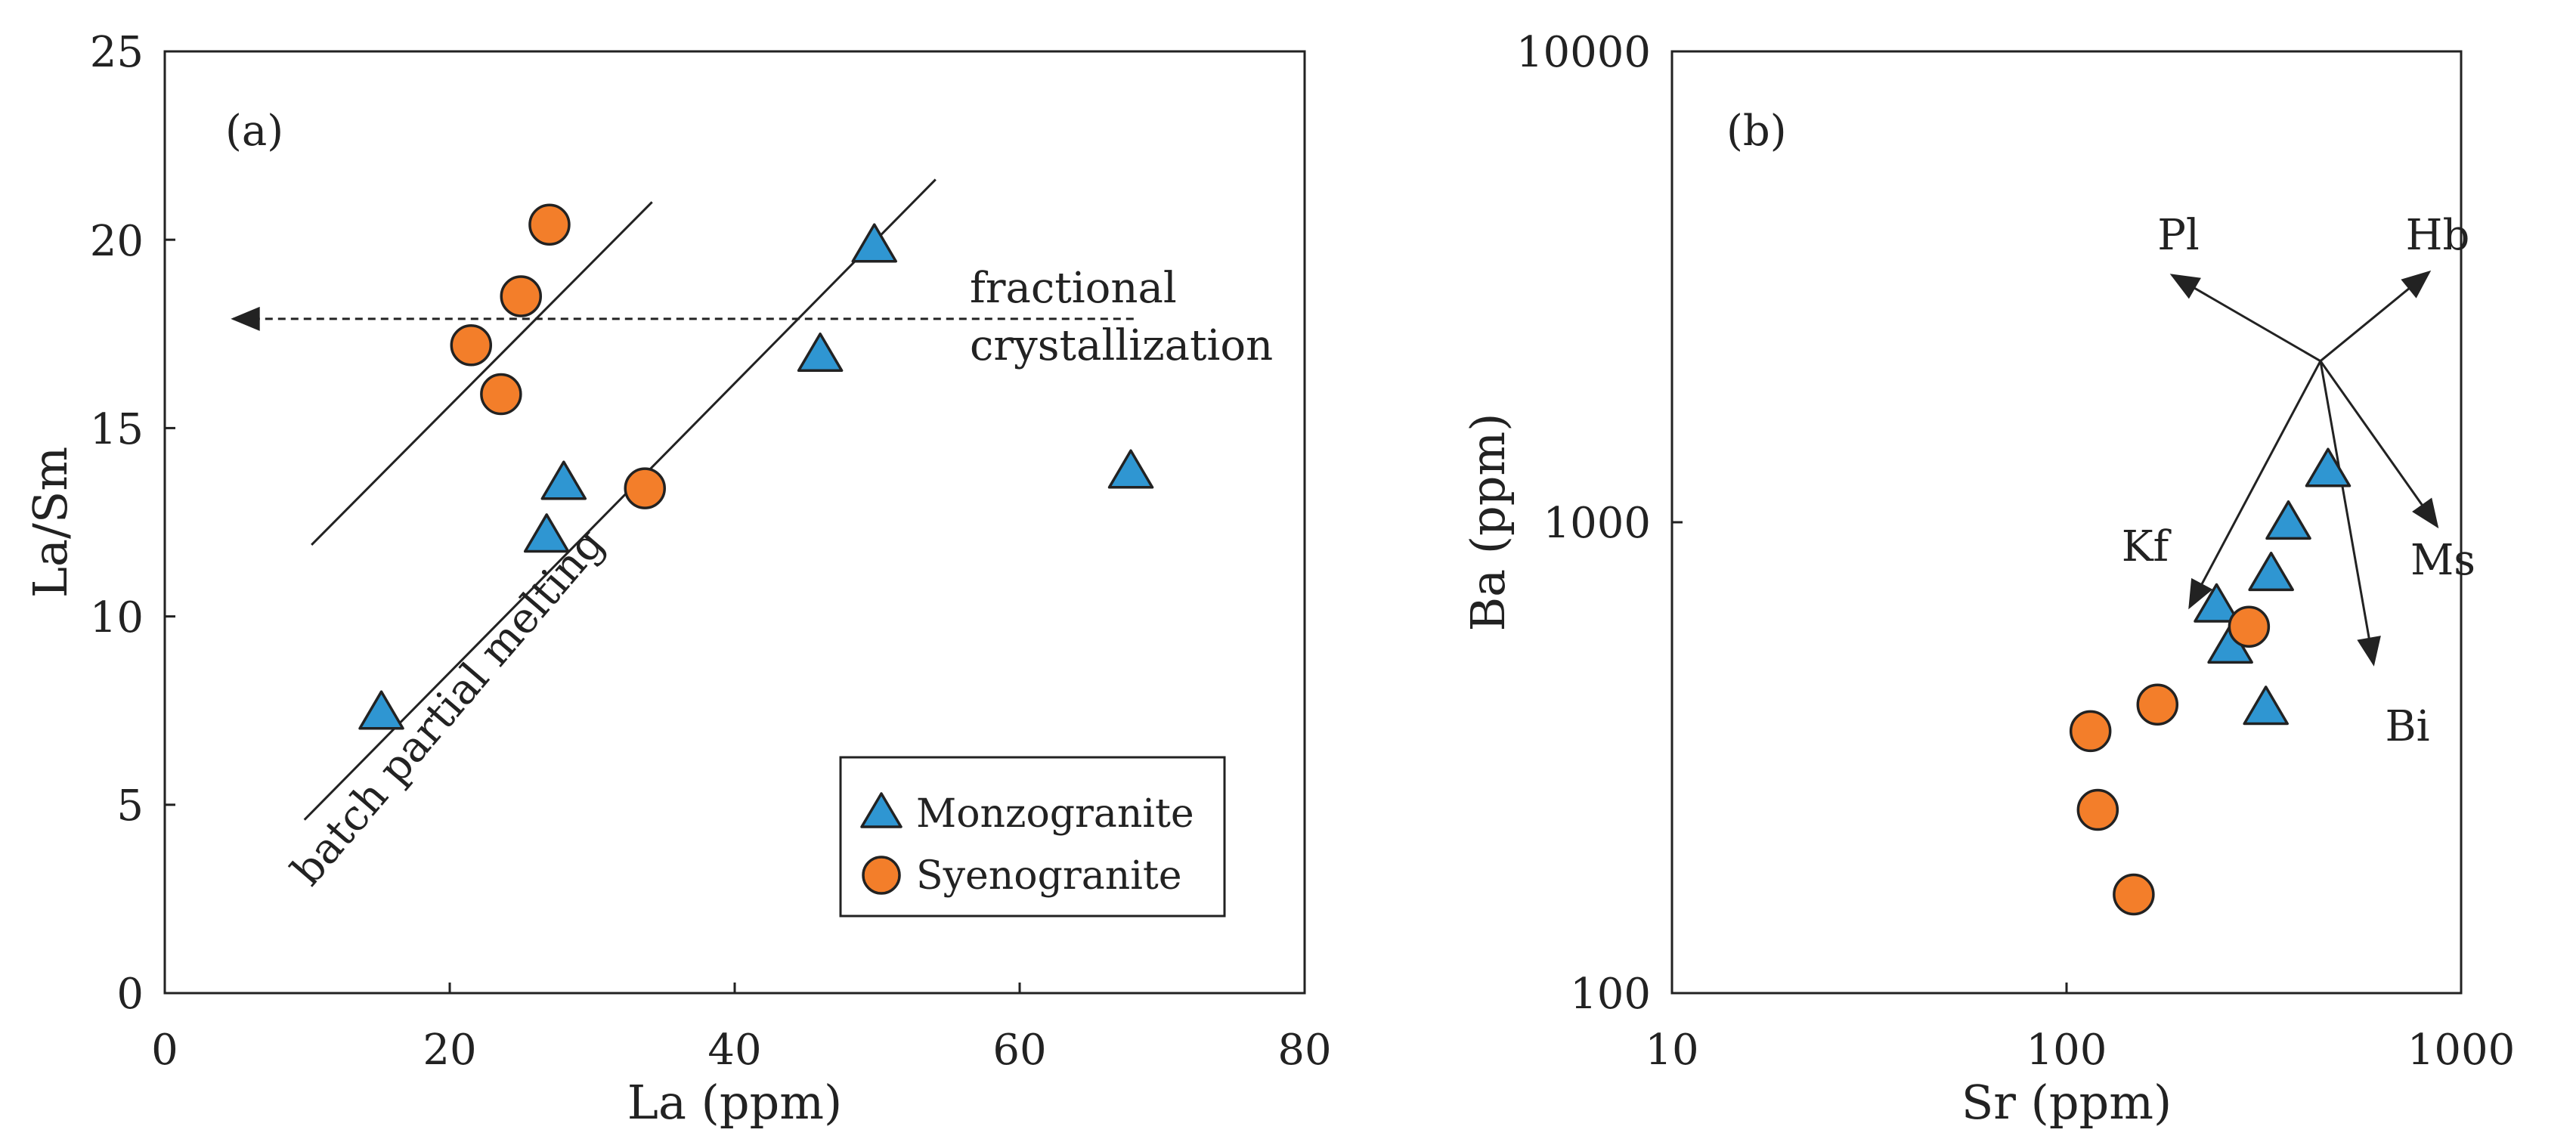 This screenshot has height=1142, width=2576. What do you see at coordinates (254, 131) in the screenshot?
I see `panel-a-label: (a)` at bounding box center [254, 131].